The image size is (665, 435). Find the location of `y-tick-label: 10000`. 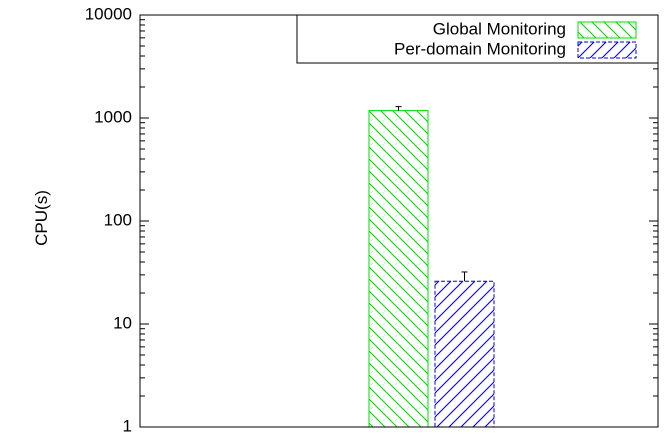

y-tick-label: 10000 is located at coordinates (108, 13).